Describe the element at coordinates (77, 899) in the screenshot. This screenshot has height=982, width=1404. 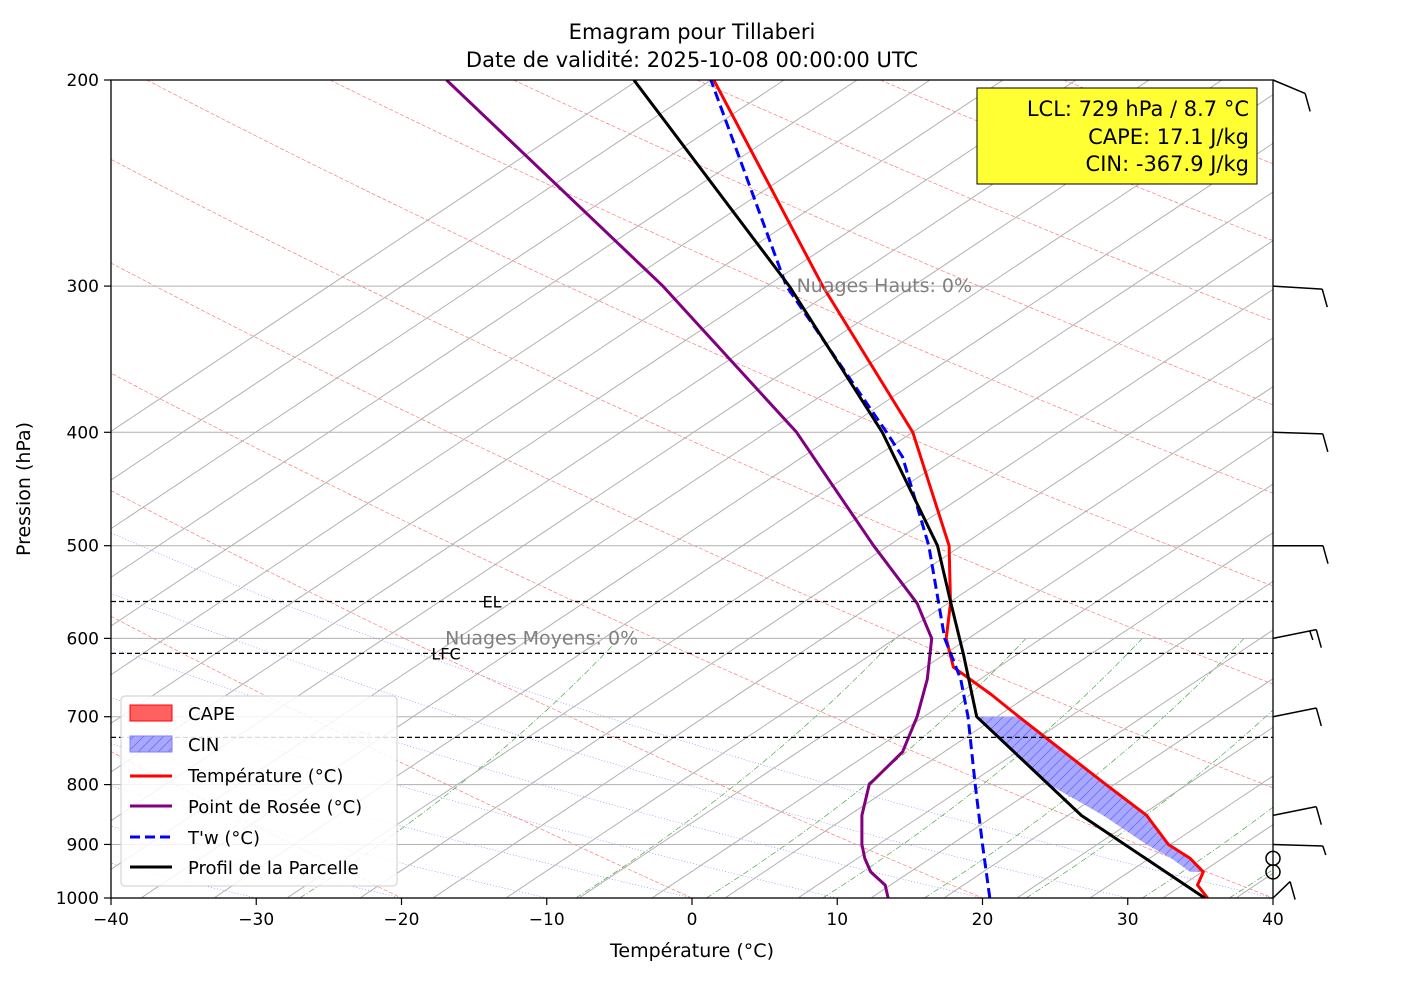
I see `y-tick-label: 1000` at that location.